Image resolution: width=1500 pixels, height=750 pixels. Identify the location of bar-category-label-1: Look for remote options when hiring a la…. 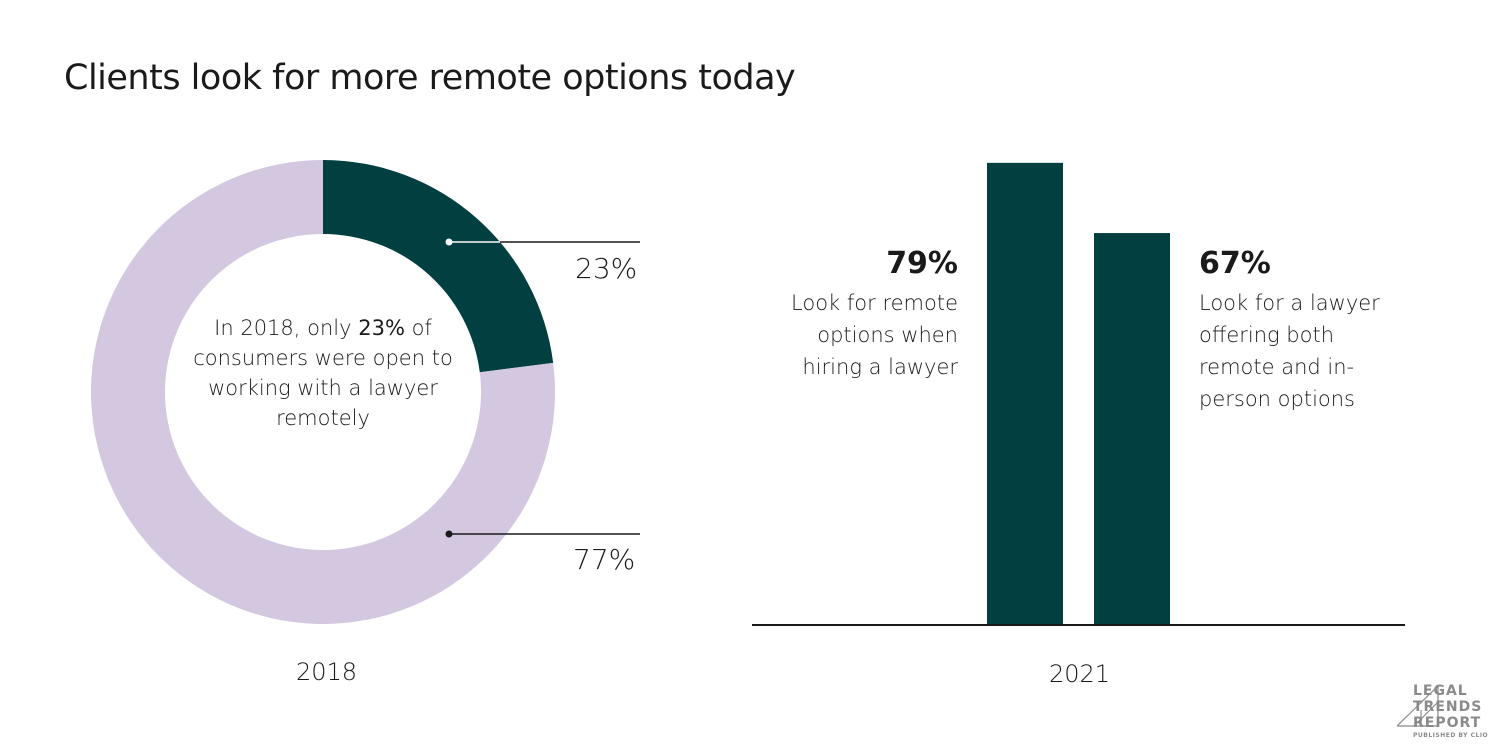
(874, 335).